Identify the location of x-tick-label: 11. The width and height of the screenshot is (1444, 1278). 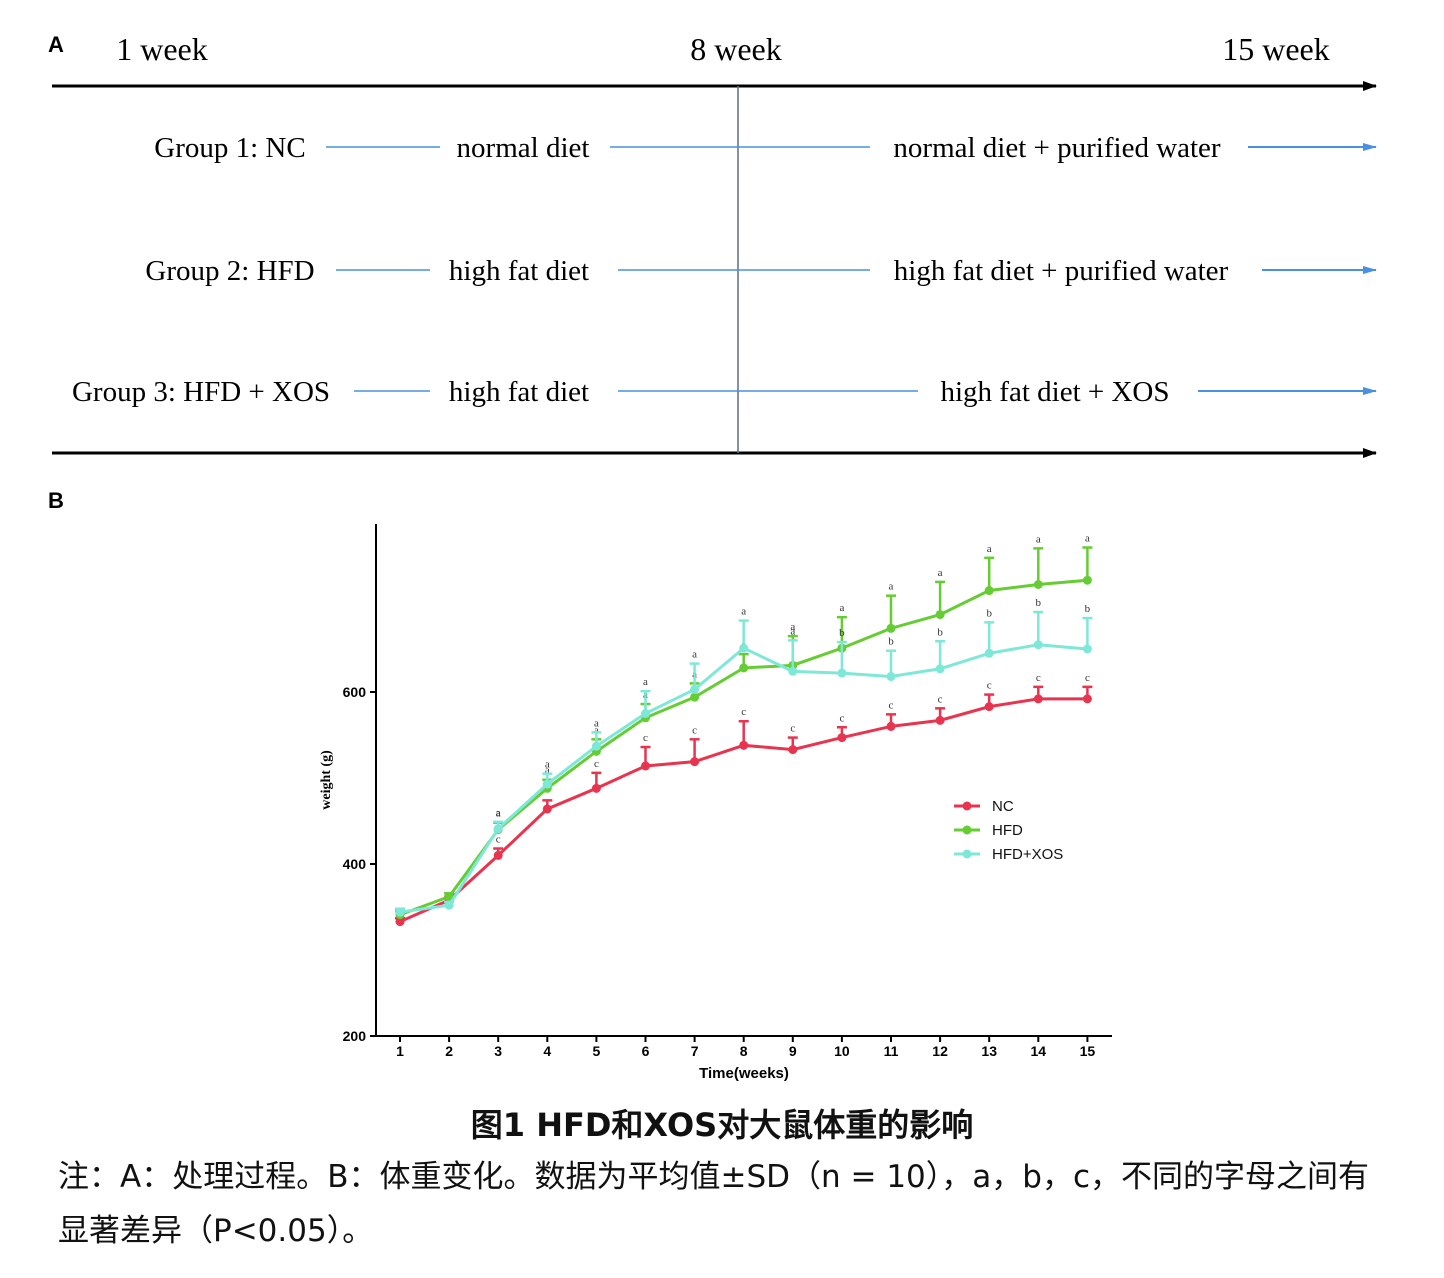
(891, 1051).